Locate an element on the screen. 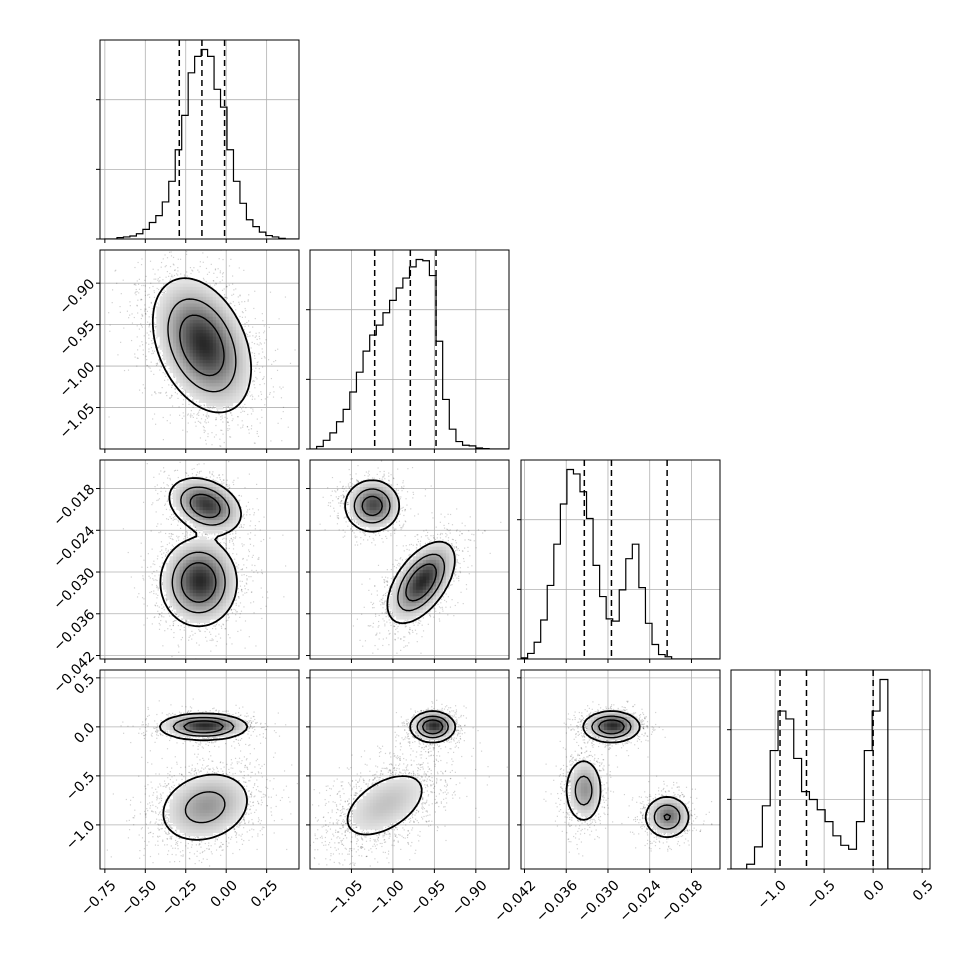  x-tick-label: −1.00 is located at coordinates (387, 898).